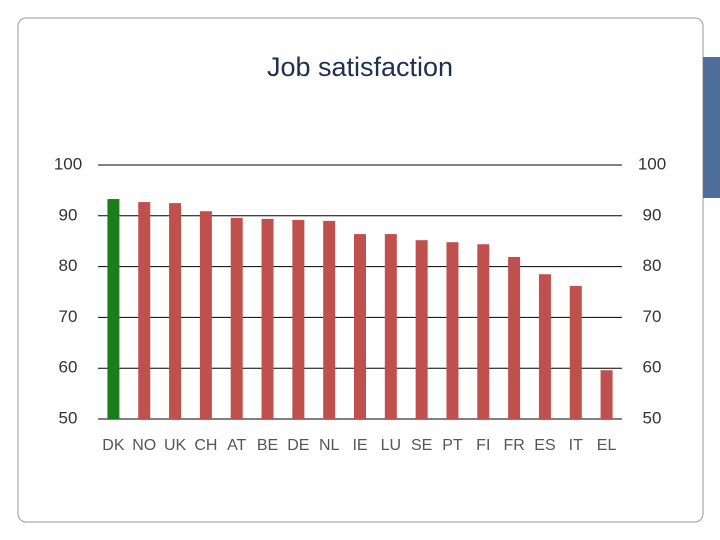 The image size is (720, 540). What do you see at coordinates (359, 445) in the screenshot?
I see `x-tick-label: IE` at bounding box center [359, 445].